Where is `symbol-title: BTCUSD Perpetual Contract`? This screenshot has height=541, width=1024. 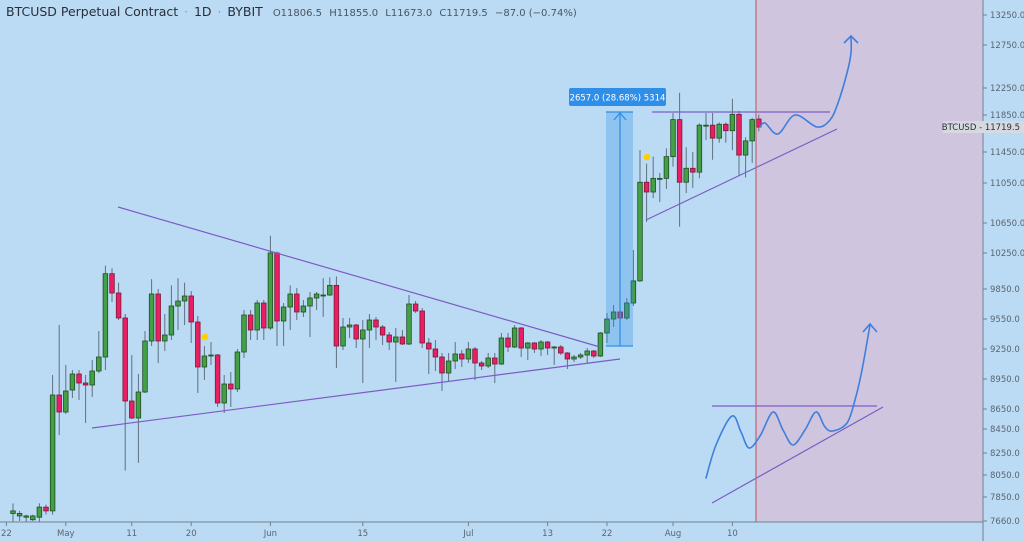
symbol-title: BTCUSD Perpetual Contract is located at coordinates (92, 11).